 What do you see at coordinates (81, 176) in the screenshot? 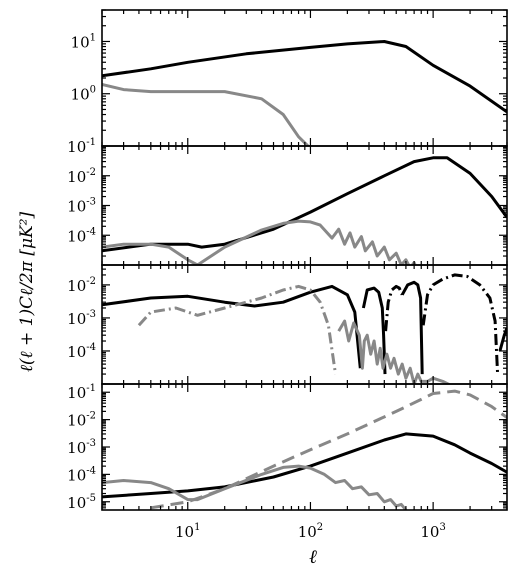
I see `panel-2-y-tick-label: 10⁻²` at bounding box center [81, 176].